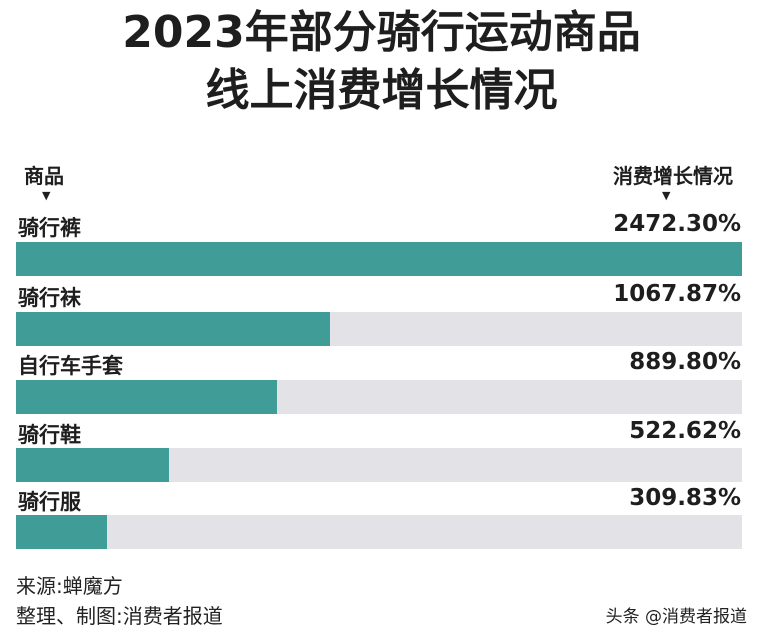  I want to click on watermark: 头条 @消费者报道, so click(676, 617).